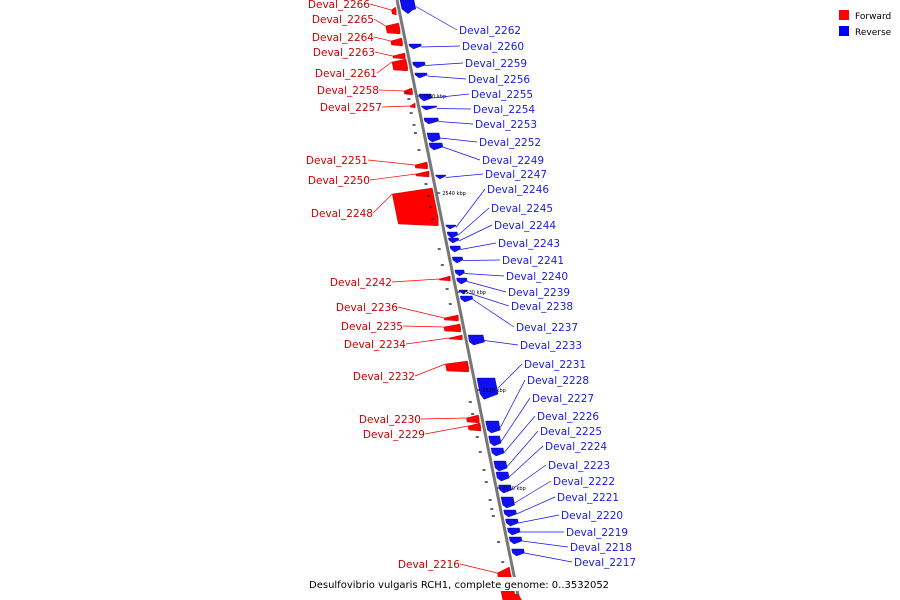  Describe the element at coordinates (506, 125) in the screenshot. I see `gene-label-reverse: Deval_2253` at that location.